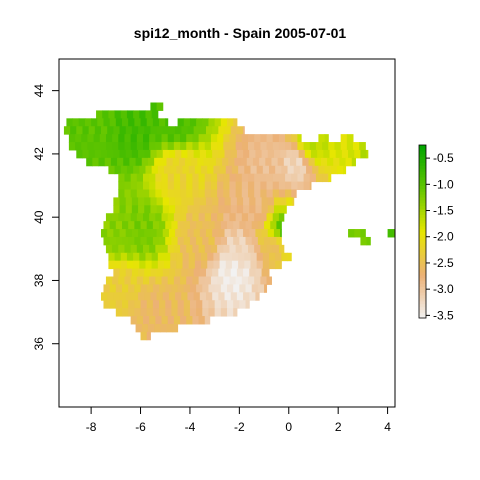  What do you see at coordinates (240, 33) in the screenshot?
I see `map-title: spi12_month - Spain 2005-07-01` at bounding box center [240, 33].